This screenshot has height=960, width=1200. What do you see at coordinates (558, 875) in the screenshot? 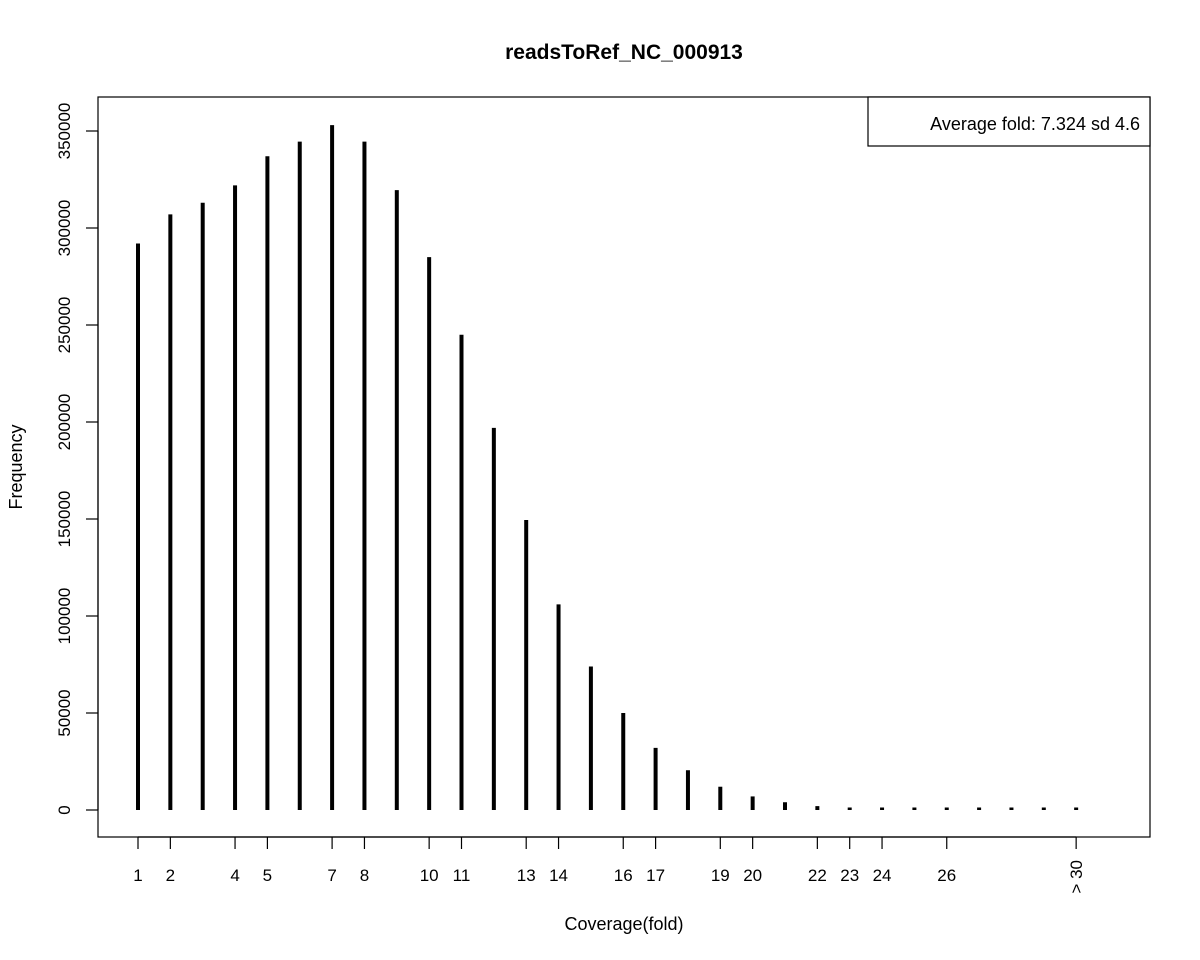
I see `x-tick-label: 14` at bounding box center [558, 875].